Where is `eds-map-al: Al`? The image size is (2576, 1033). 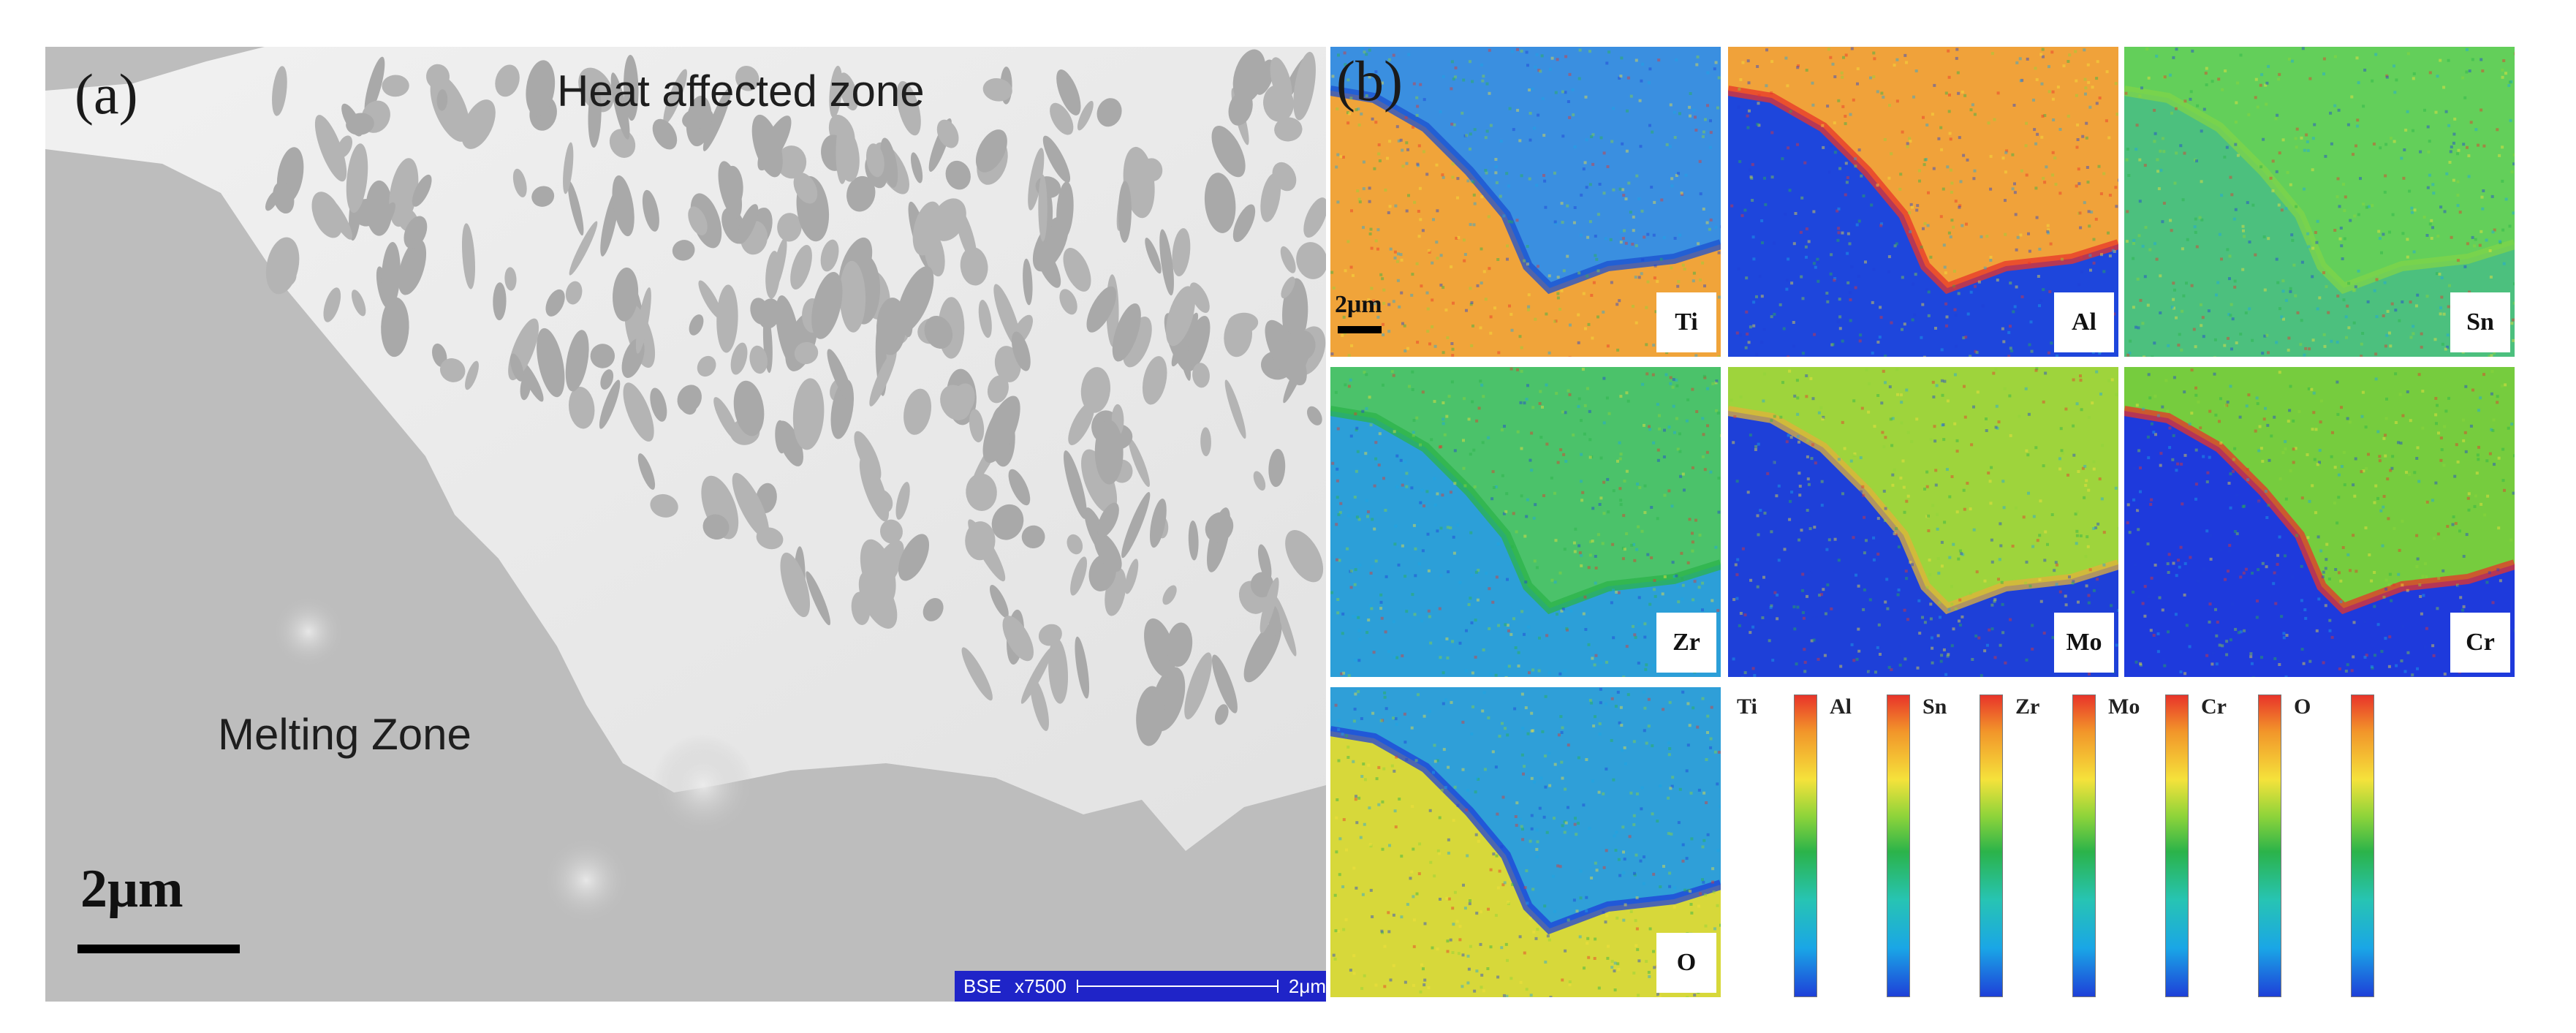
eds-map-al: Al is located at coordinates (1923, 202).